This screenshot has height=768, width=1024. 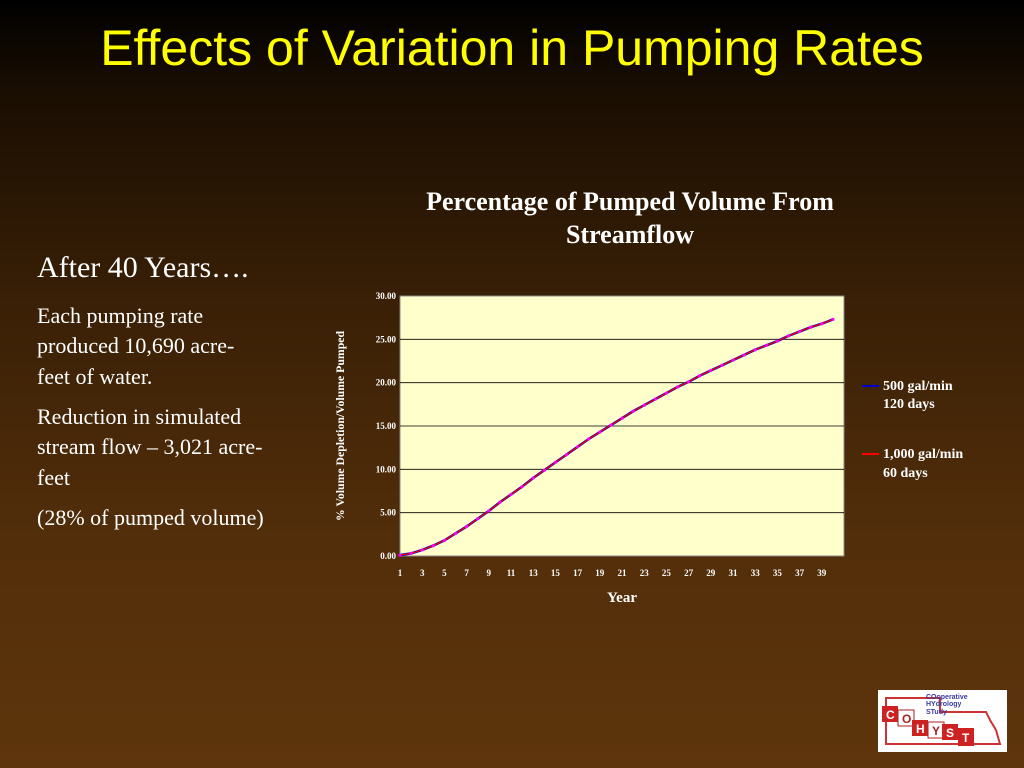 I want to click on x-tick-label: 7, so click(x=466, y=573).